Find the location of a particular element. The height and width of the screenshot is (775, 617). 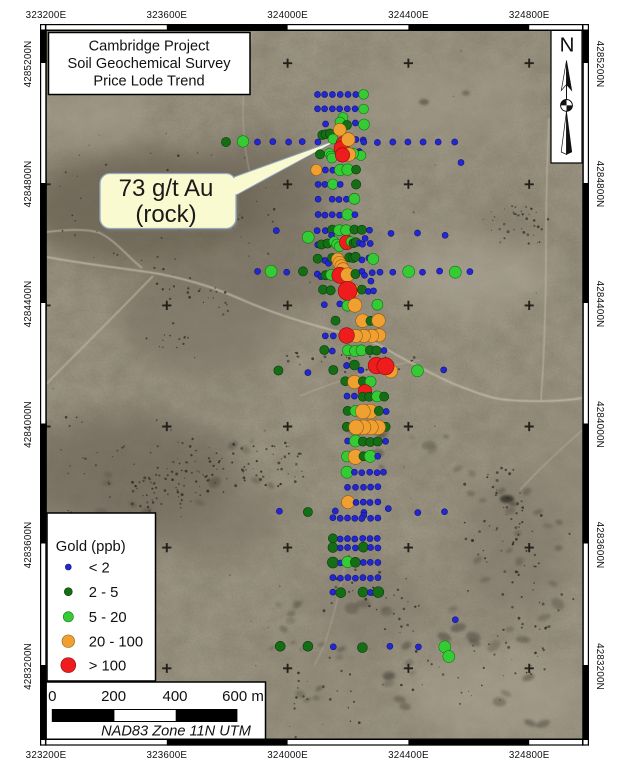

svg-text: 5 - 20 is located at coordinates (108, 618).